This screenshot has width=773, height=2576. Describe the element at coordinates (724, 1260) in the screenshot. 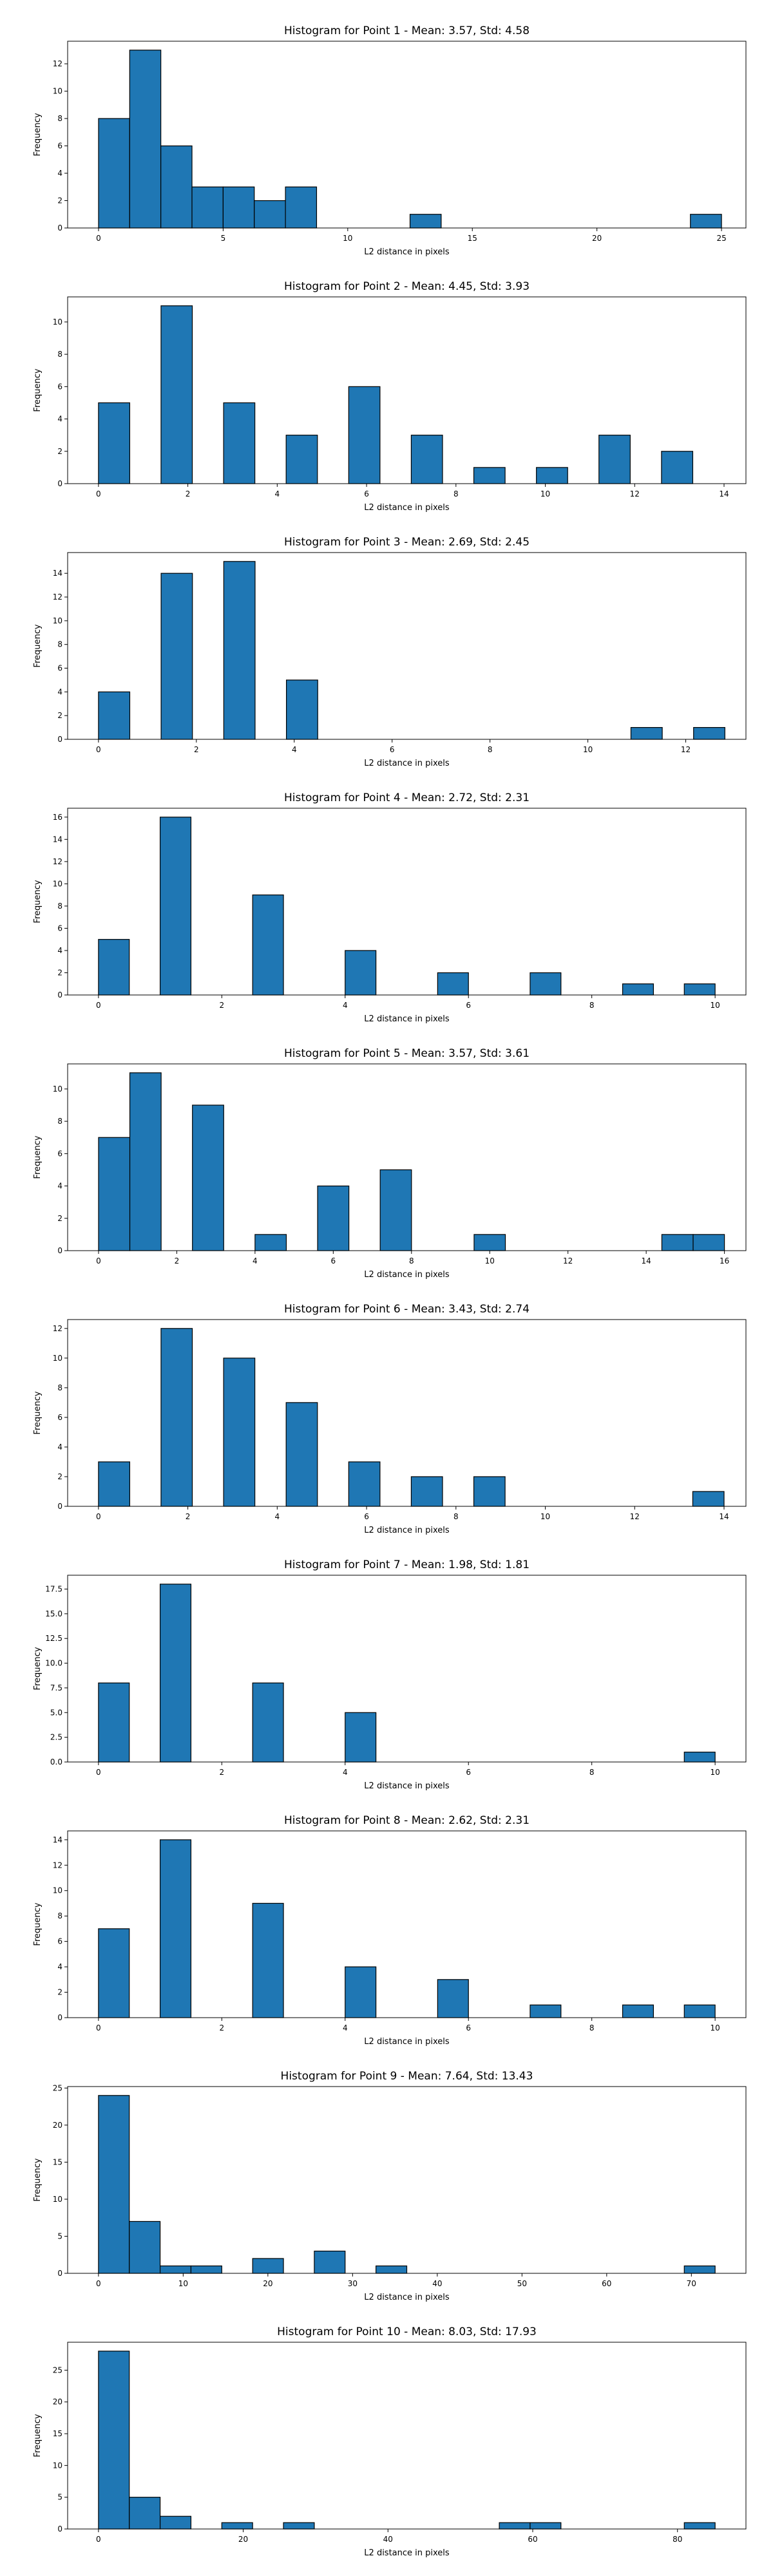

I see `x-tick-label: 16` at that location.